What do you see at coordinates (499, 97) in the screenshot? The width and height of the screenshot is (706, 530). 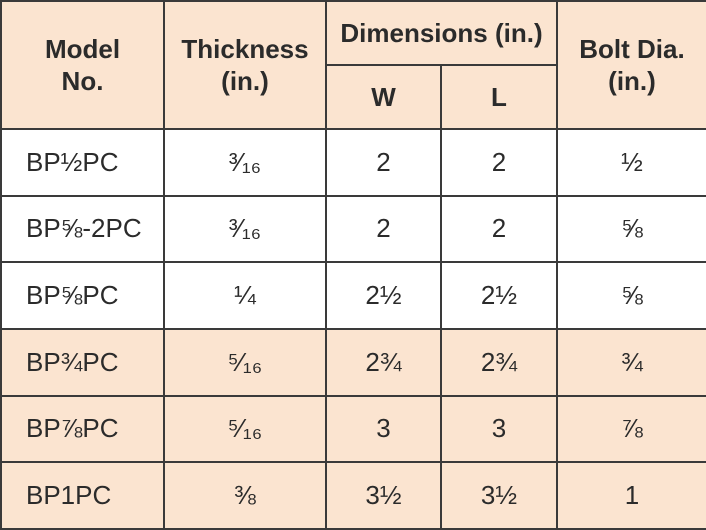 I see `header-cell: L` at bounding box center [499, 97].